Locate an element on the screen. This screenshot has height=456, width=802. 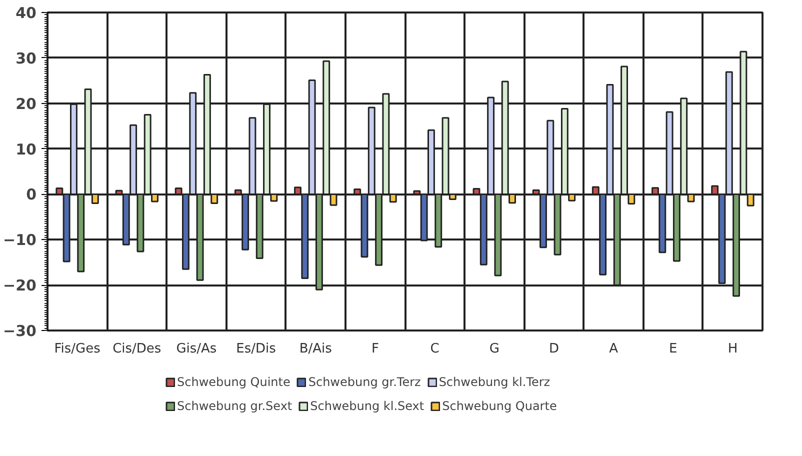
y-tick-label: 0 is located at coordinates (31, 195).